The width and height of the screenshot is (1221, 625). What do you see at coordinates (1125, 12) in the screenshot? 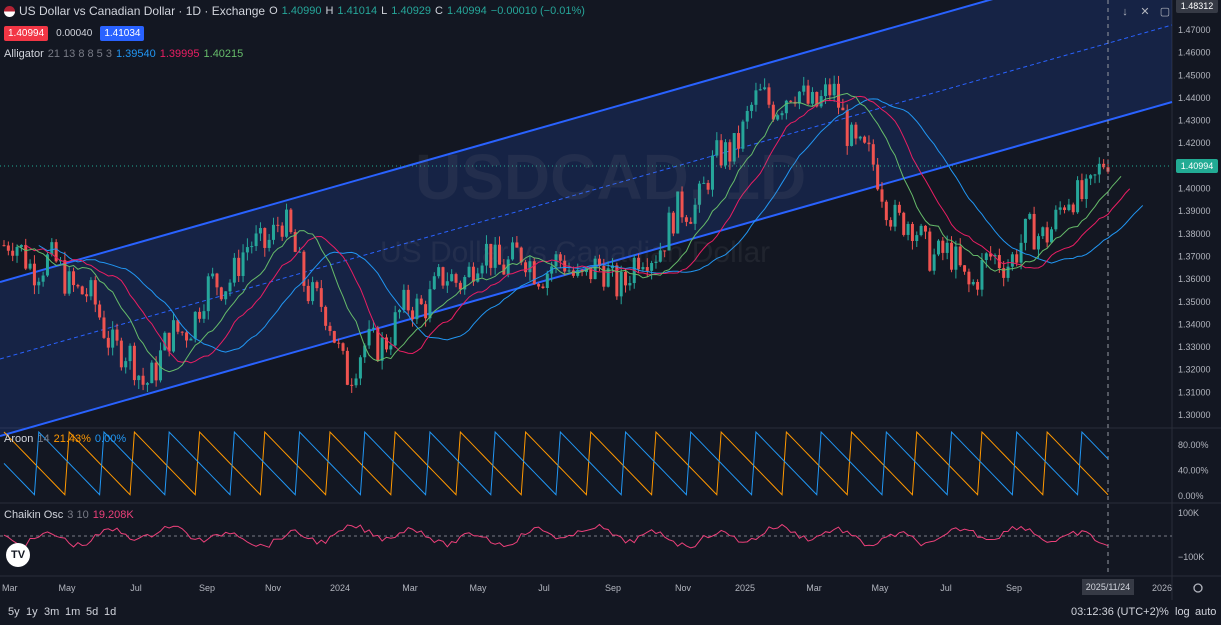
I see `arrow-down-icon: ↓` at bounding box center [1125, 12].